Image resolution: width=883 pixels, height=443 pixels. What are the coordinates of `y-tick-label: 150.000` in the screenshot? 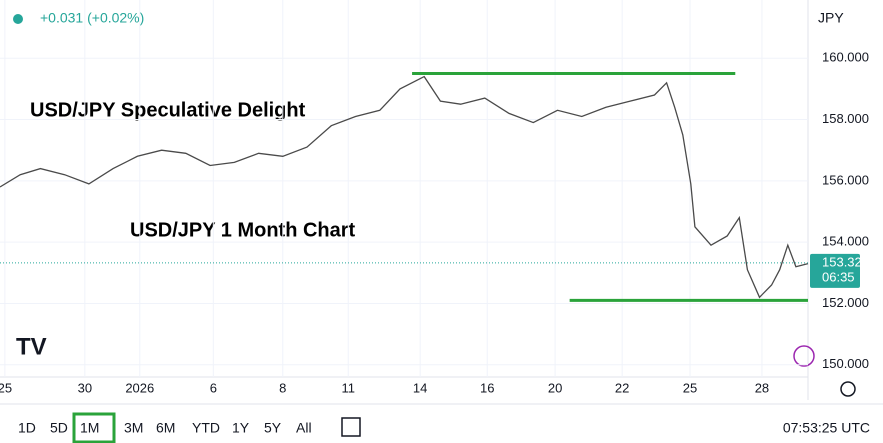 It's located at (845, 363).